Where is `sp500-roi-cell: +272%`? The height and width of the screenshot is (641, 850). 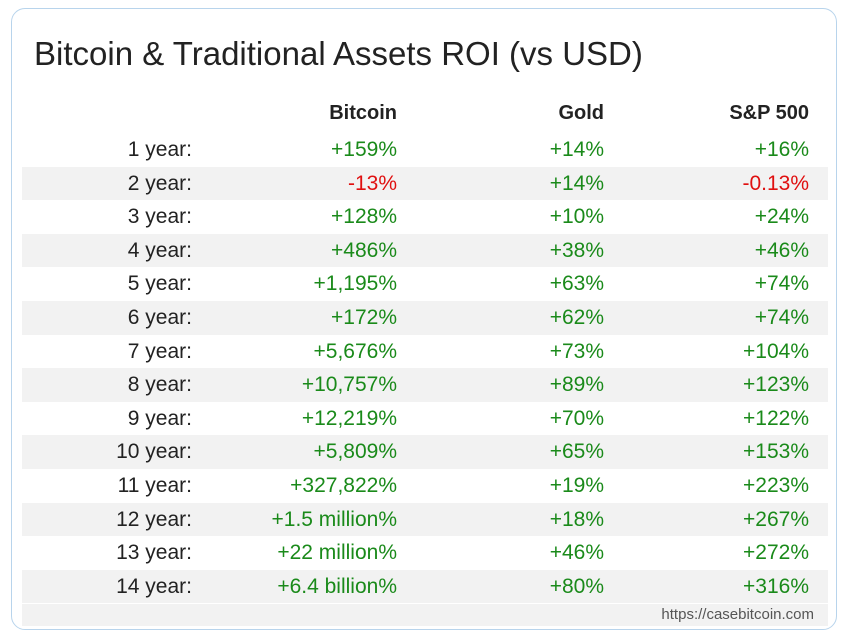 sp500-roi-cell: +272% is located at coordinates (776, 553).